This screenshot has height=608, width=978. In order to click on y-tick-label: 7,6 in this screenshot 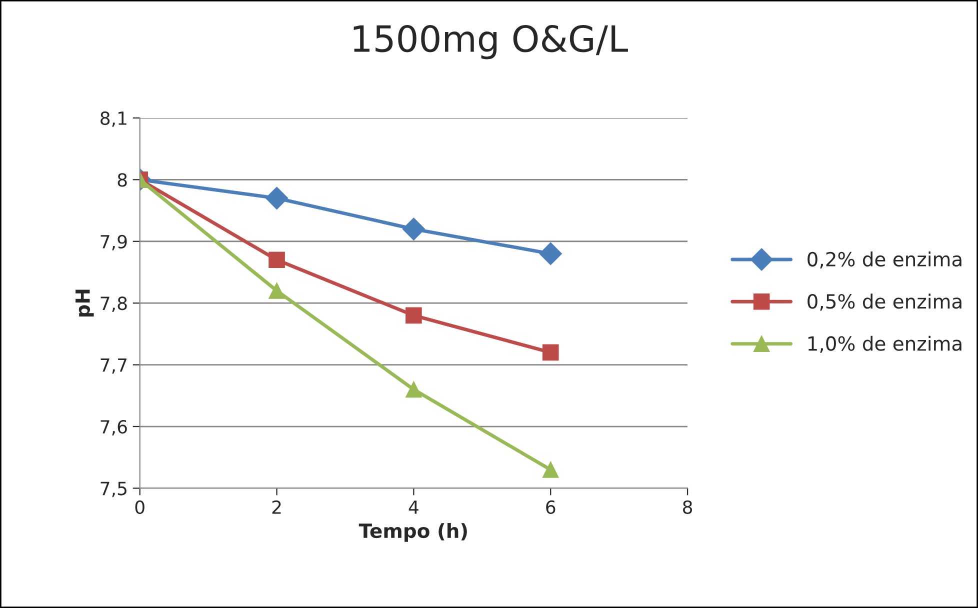, I will do `click(113, 428)`.